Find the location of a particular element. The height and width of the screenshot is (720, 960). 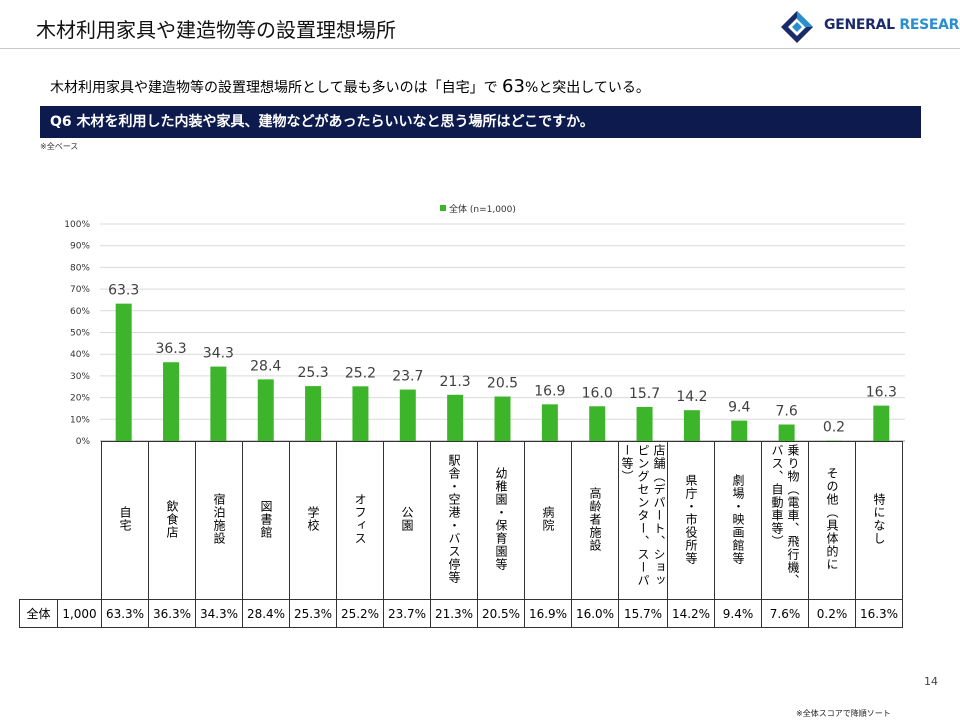

category-label: 劇場・映画館等 is located at coordinates (738, 519).